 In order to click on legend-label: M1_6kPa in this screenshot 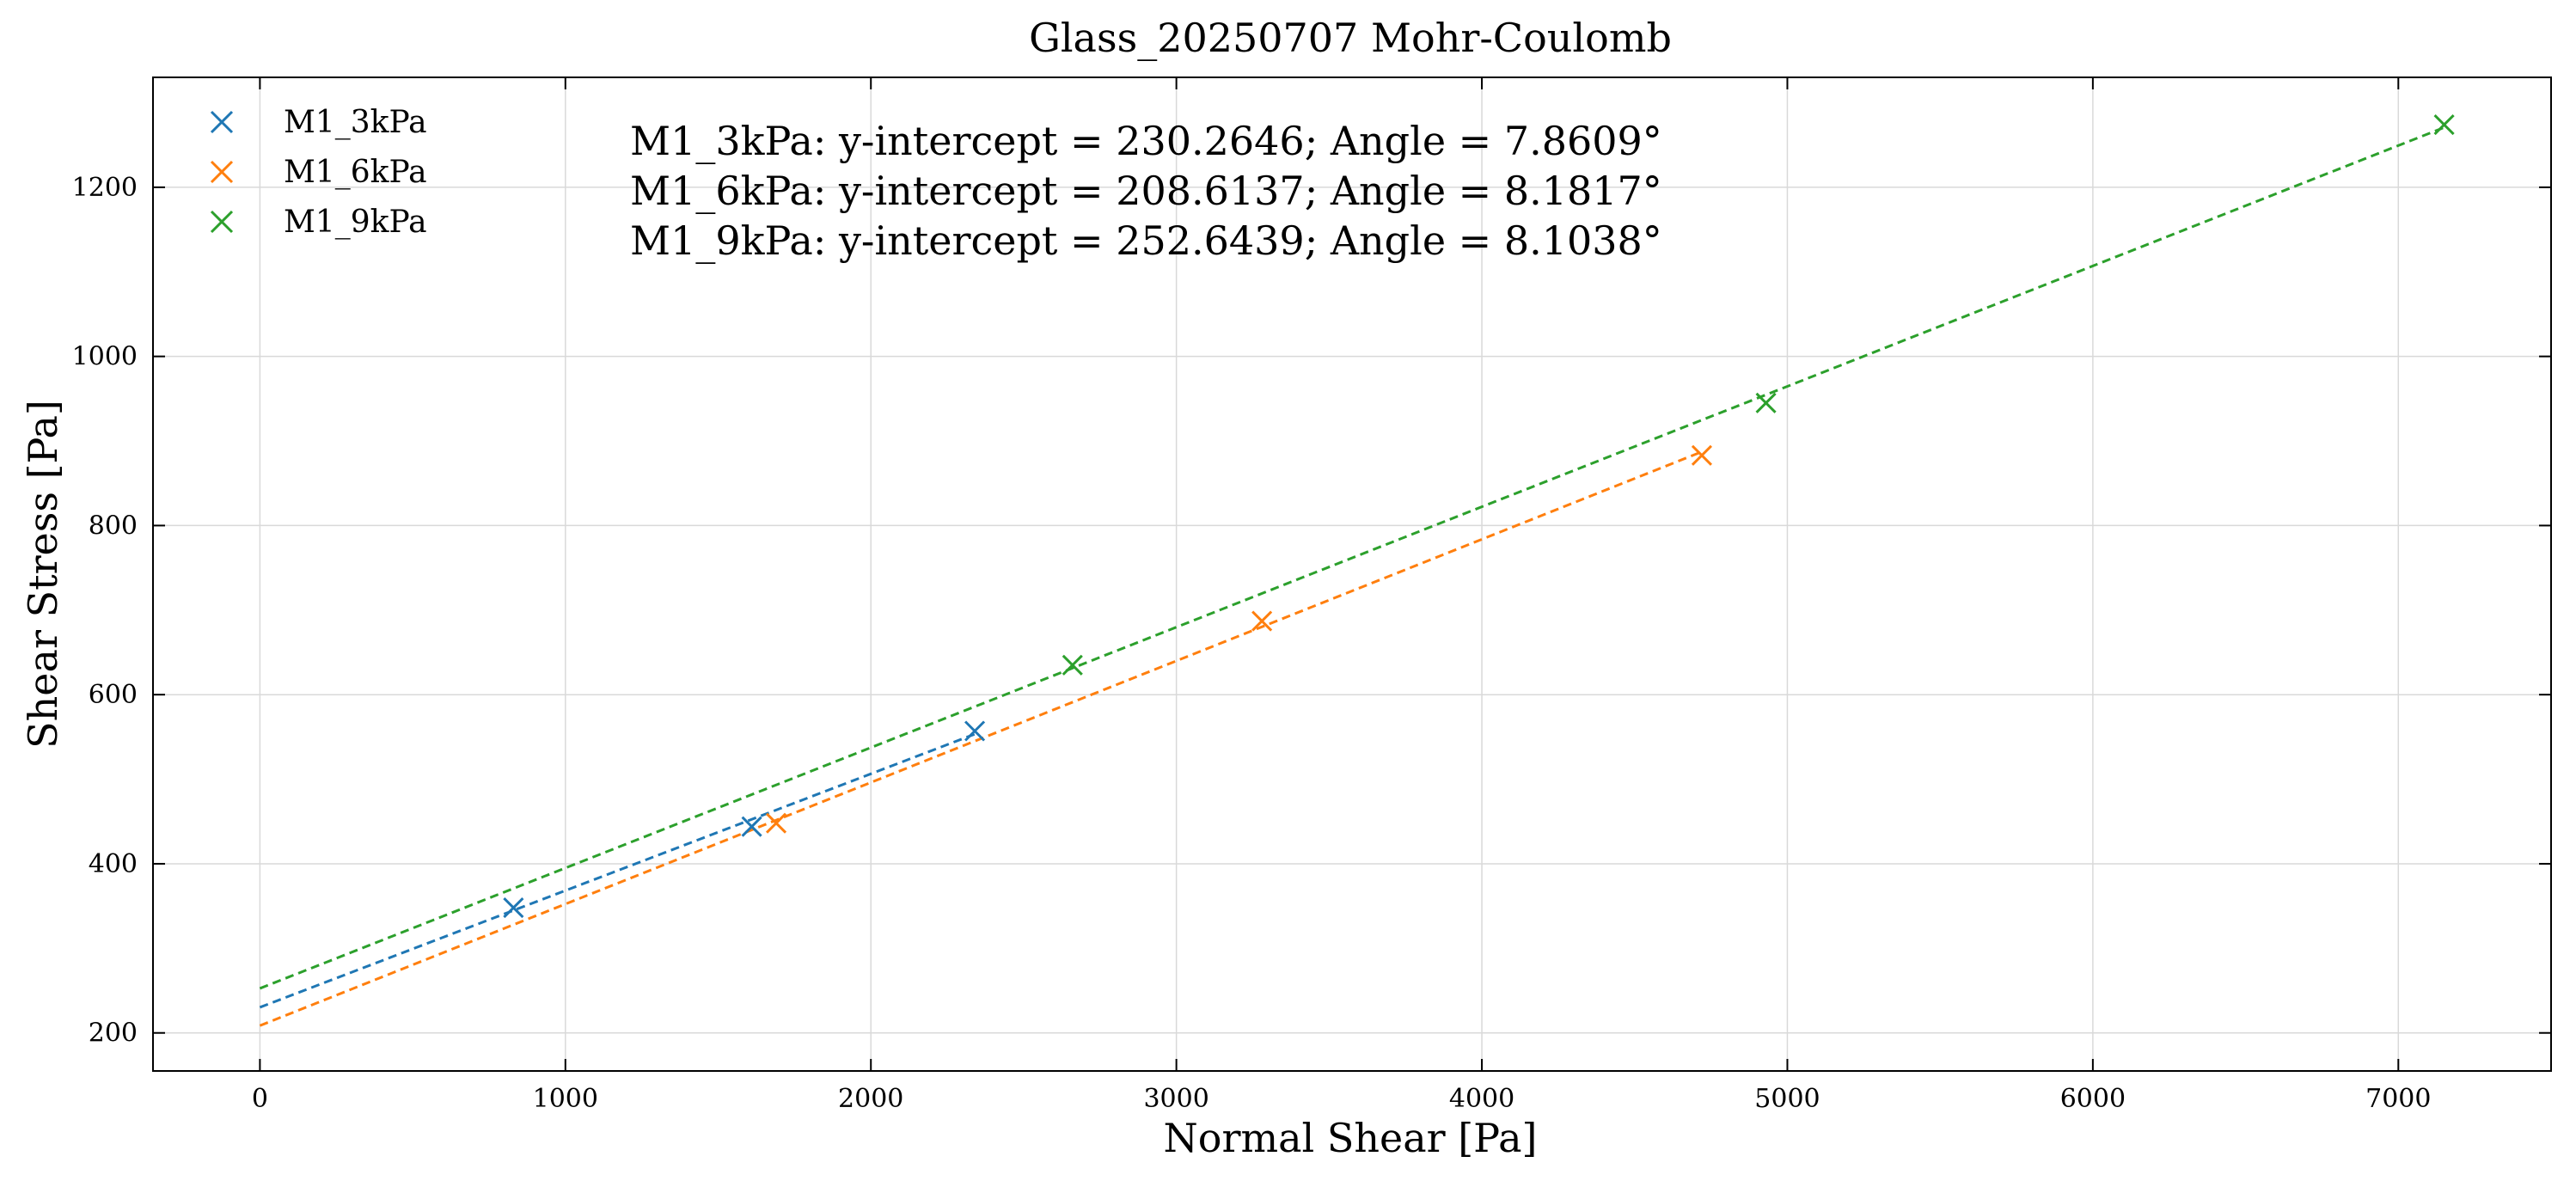, I will do `click(355, 173)`.